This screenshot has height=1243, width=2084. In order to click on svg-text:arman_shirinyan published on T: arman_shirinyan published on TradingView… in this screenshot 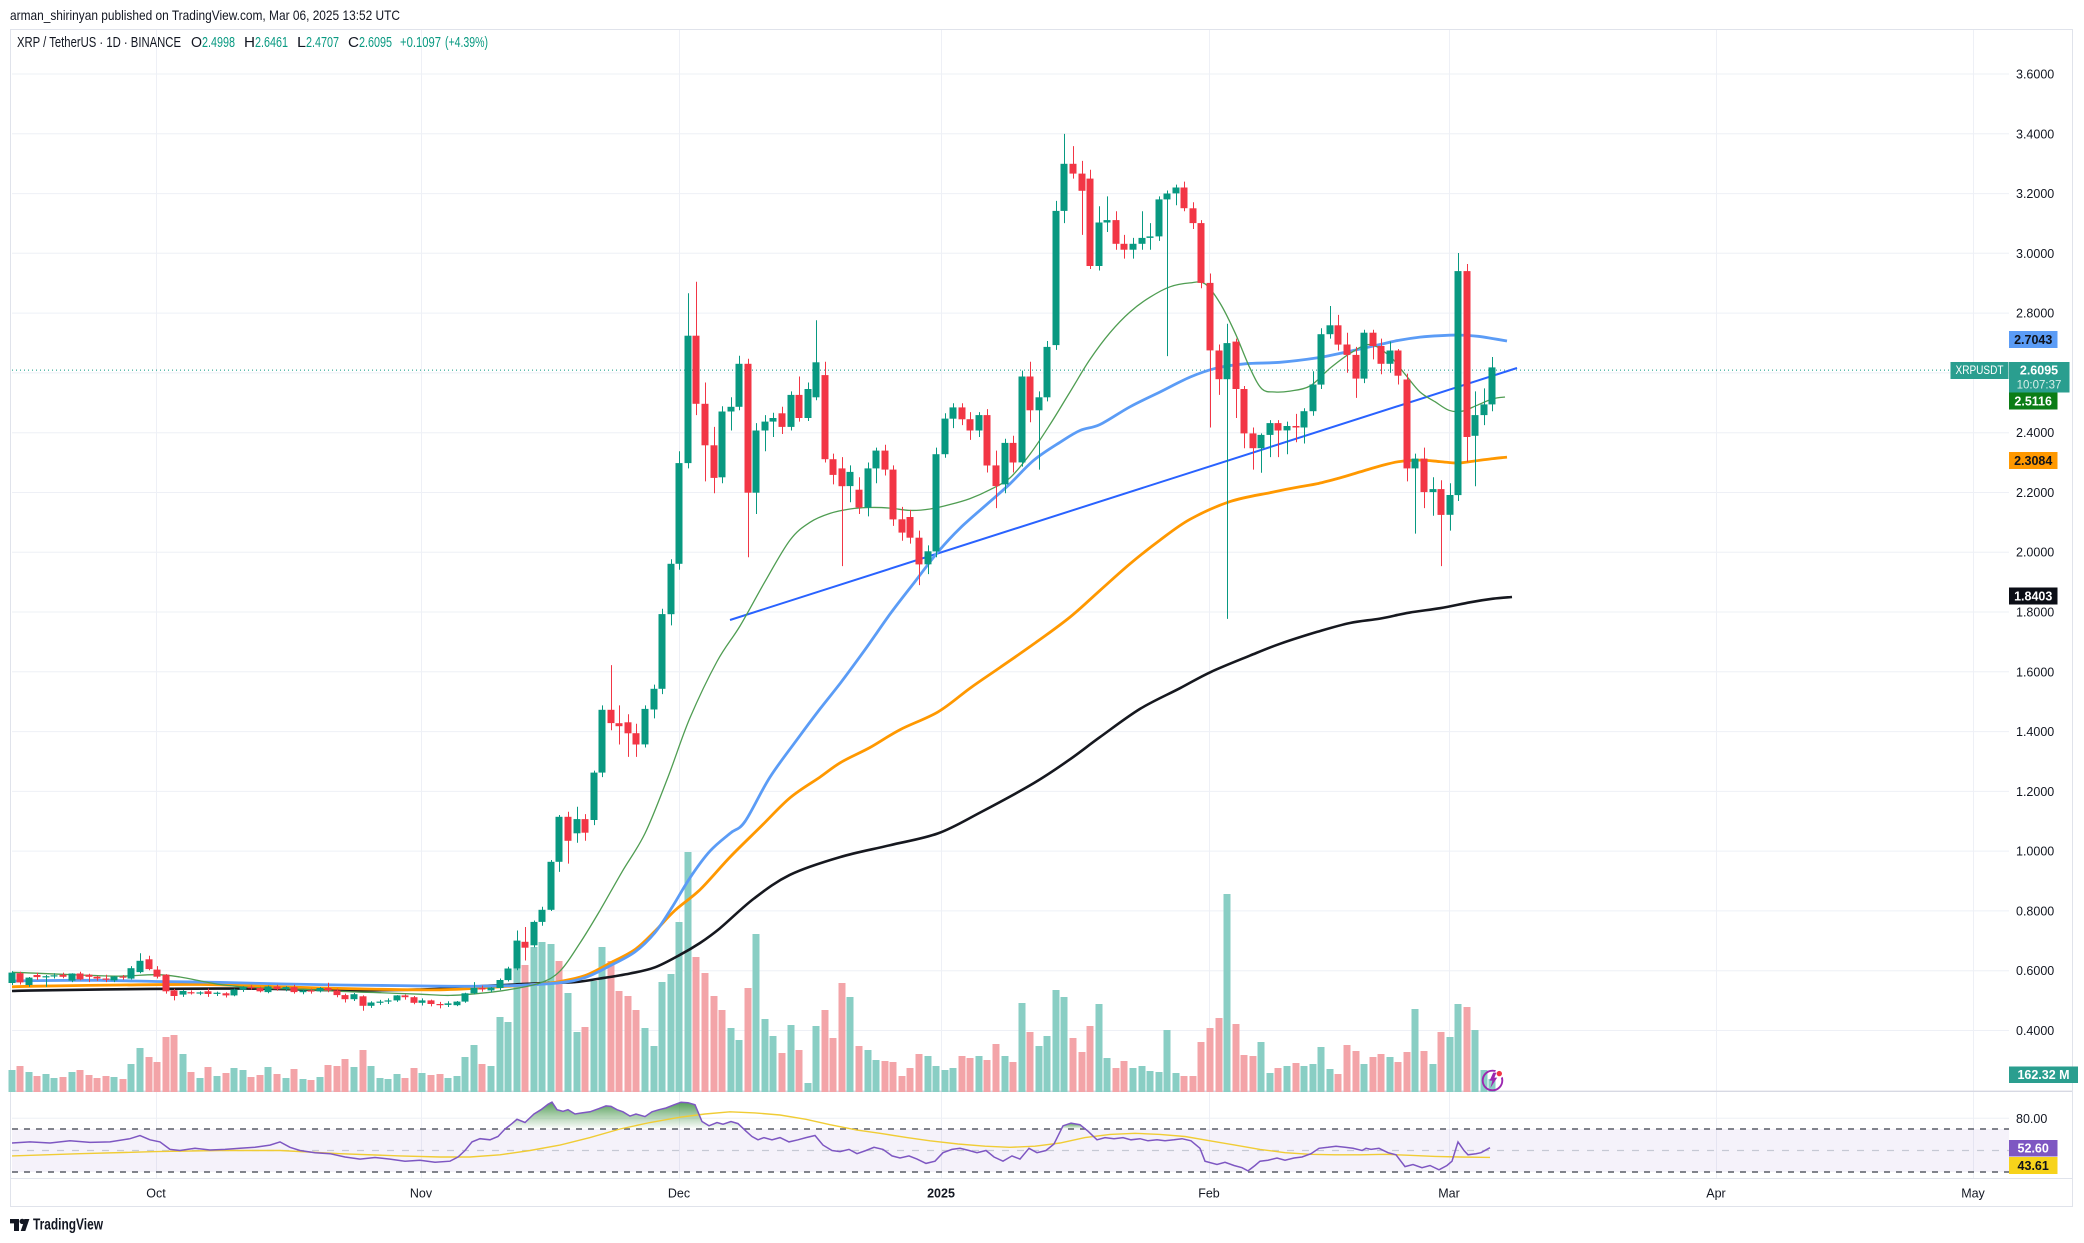, I will do `click(205, 15)`.